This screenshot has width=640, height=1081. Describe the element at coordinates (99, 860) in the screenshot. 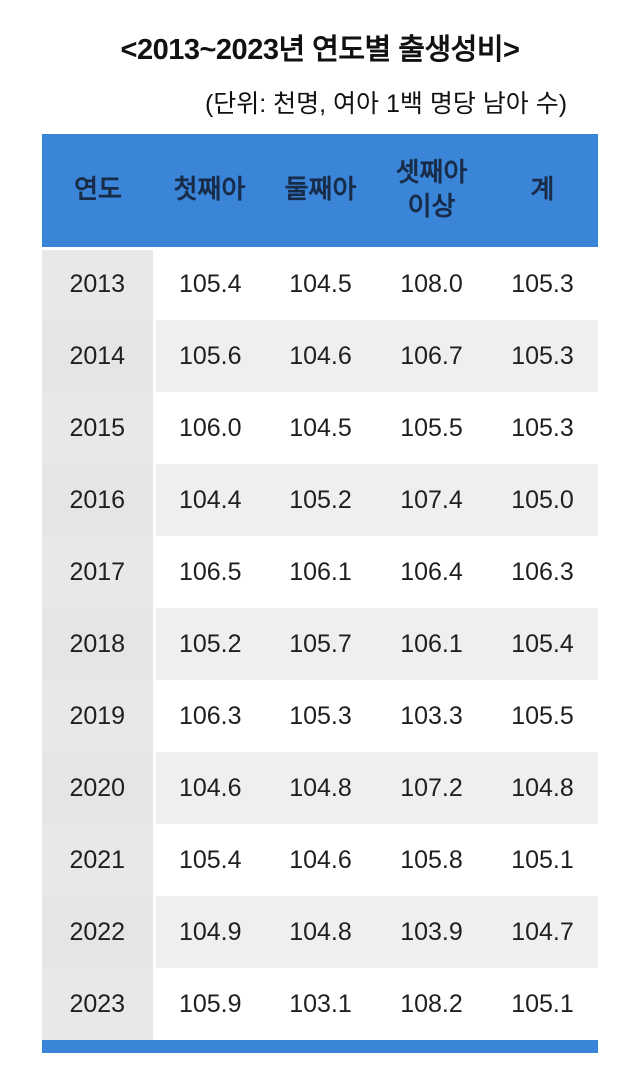

I see `year-cell: 2021` at that location.